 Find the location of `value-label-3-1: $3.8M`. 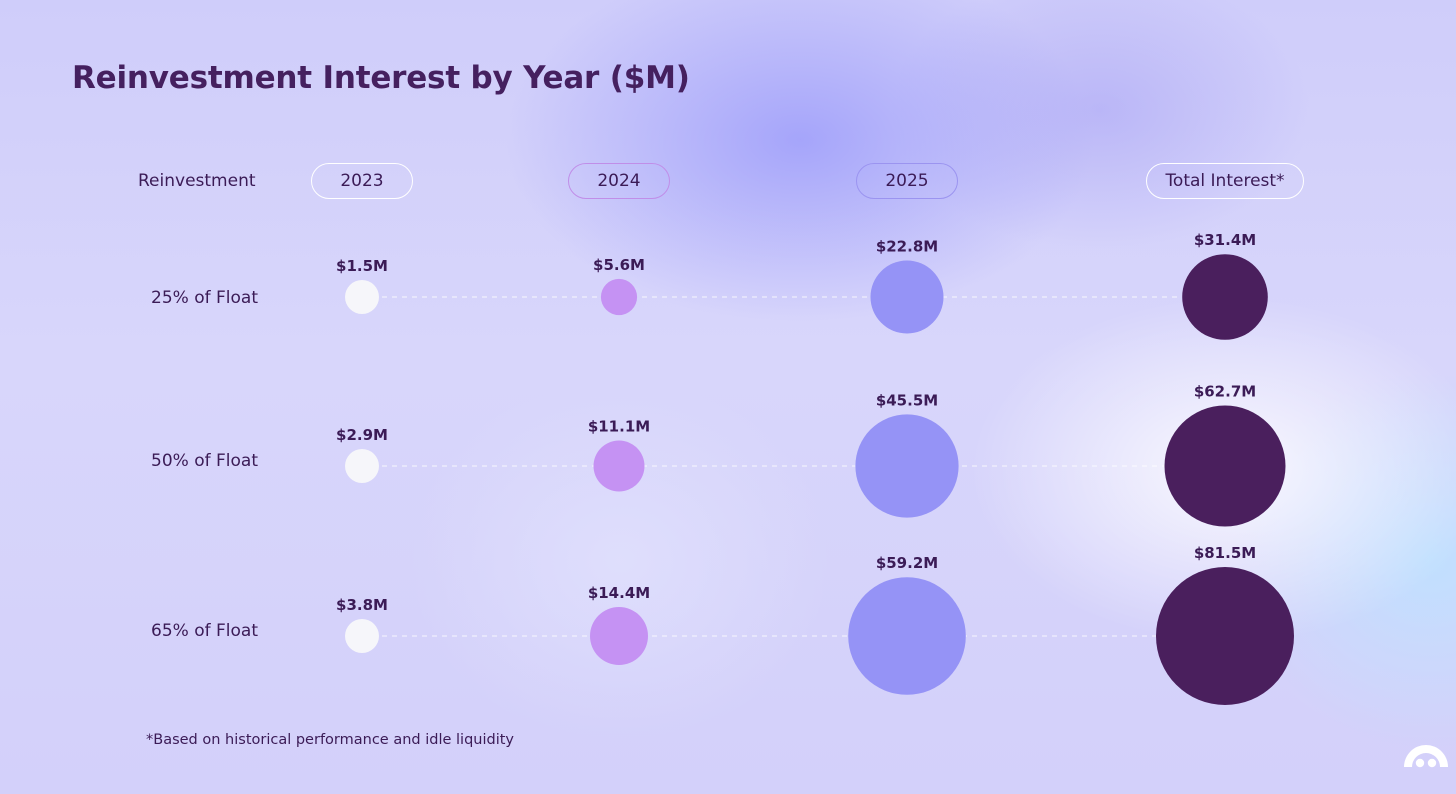

value-label-3-1: $3.8M is located at coordinates (362, 605).